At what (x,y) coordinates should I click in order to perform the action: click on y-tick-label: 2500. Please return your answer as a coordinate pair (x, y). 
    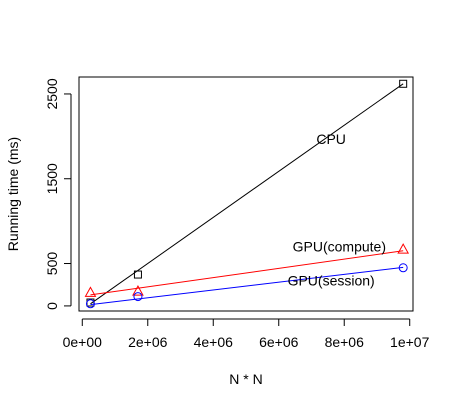
    Looking at the image, I should click on (52, 93).